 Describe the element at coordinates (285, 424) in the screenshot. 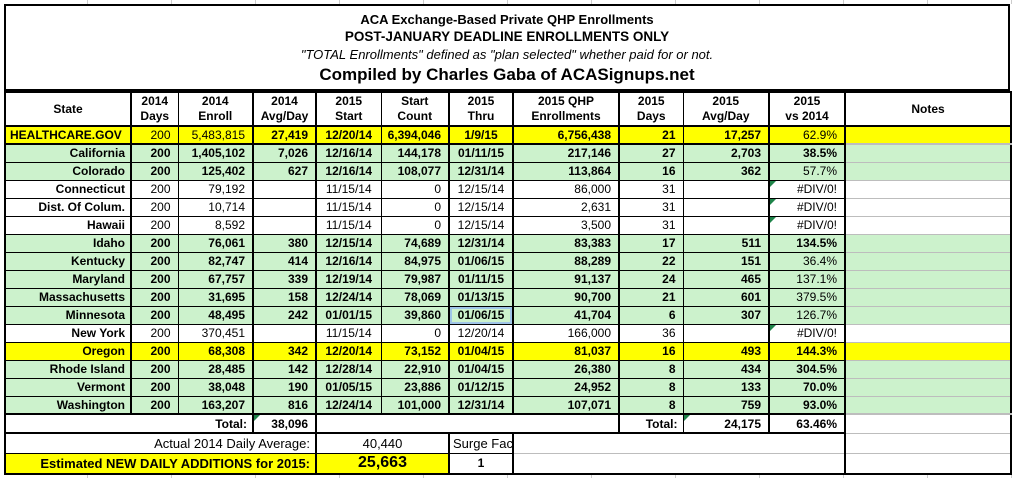

I see `total-2014-avg-day-cell: 38,096` at that location.